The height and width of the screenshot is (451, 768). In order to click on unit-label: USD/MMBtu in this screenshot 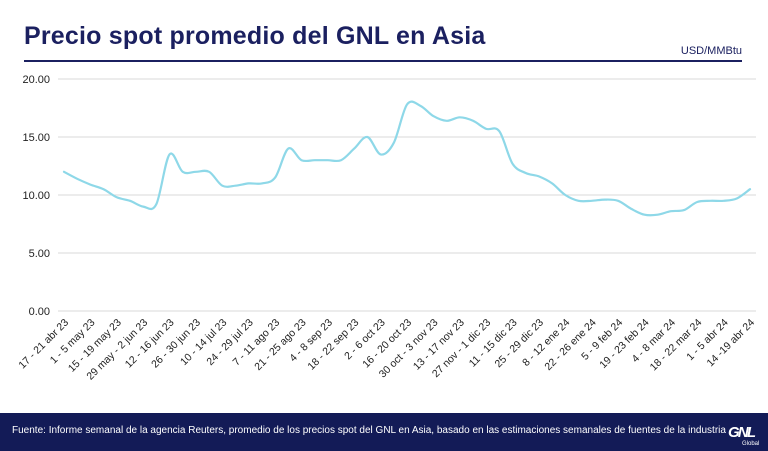, I will do `click(711, 51)`.